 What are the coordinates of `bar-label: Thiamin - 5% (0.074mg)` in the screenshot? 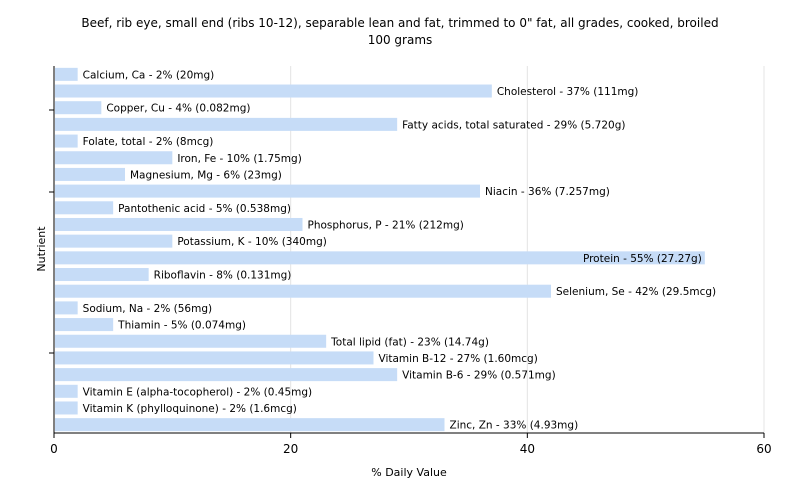 It's located at (181, 326).